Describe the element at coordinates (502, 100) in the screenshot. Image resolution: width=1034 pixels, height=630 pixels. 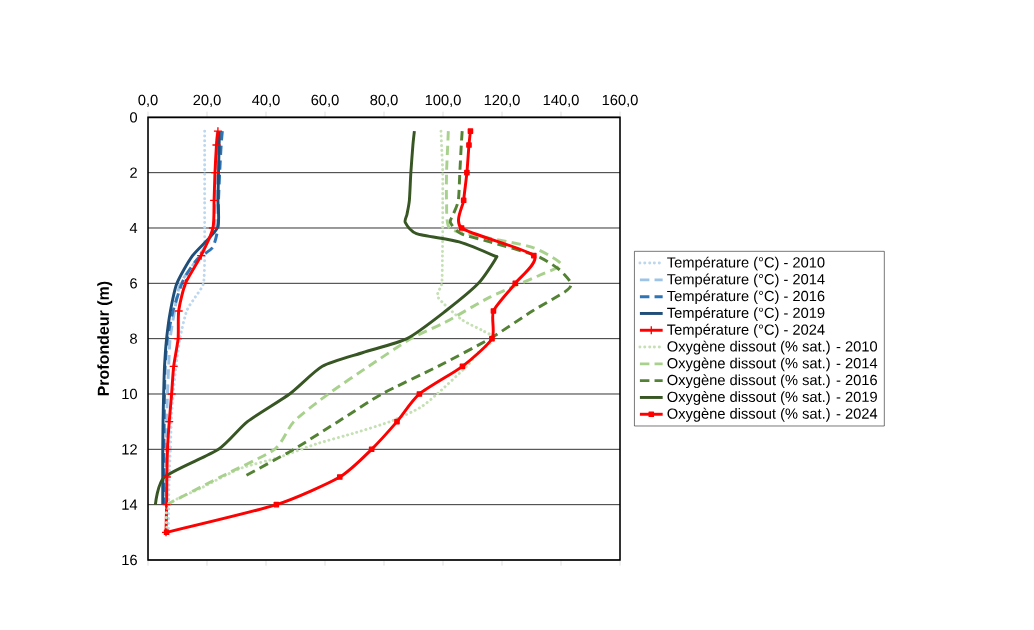
I see `x-tick-label: 120,0` at that location.